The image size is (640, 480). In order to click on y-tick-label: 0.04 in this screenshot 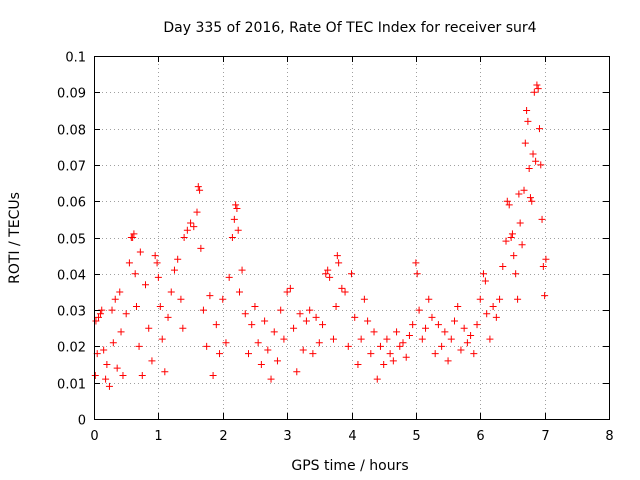, I will do `click(71, 276)`.